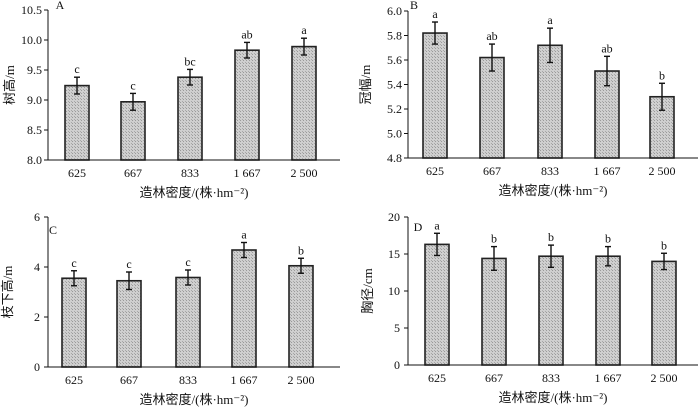 Image resolution: width=700 pixels, height=417 pixels. I want to click on y-tick-label: 5.6, so click(394, 60).